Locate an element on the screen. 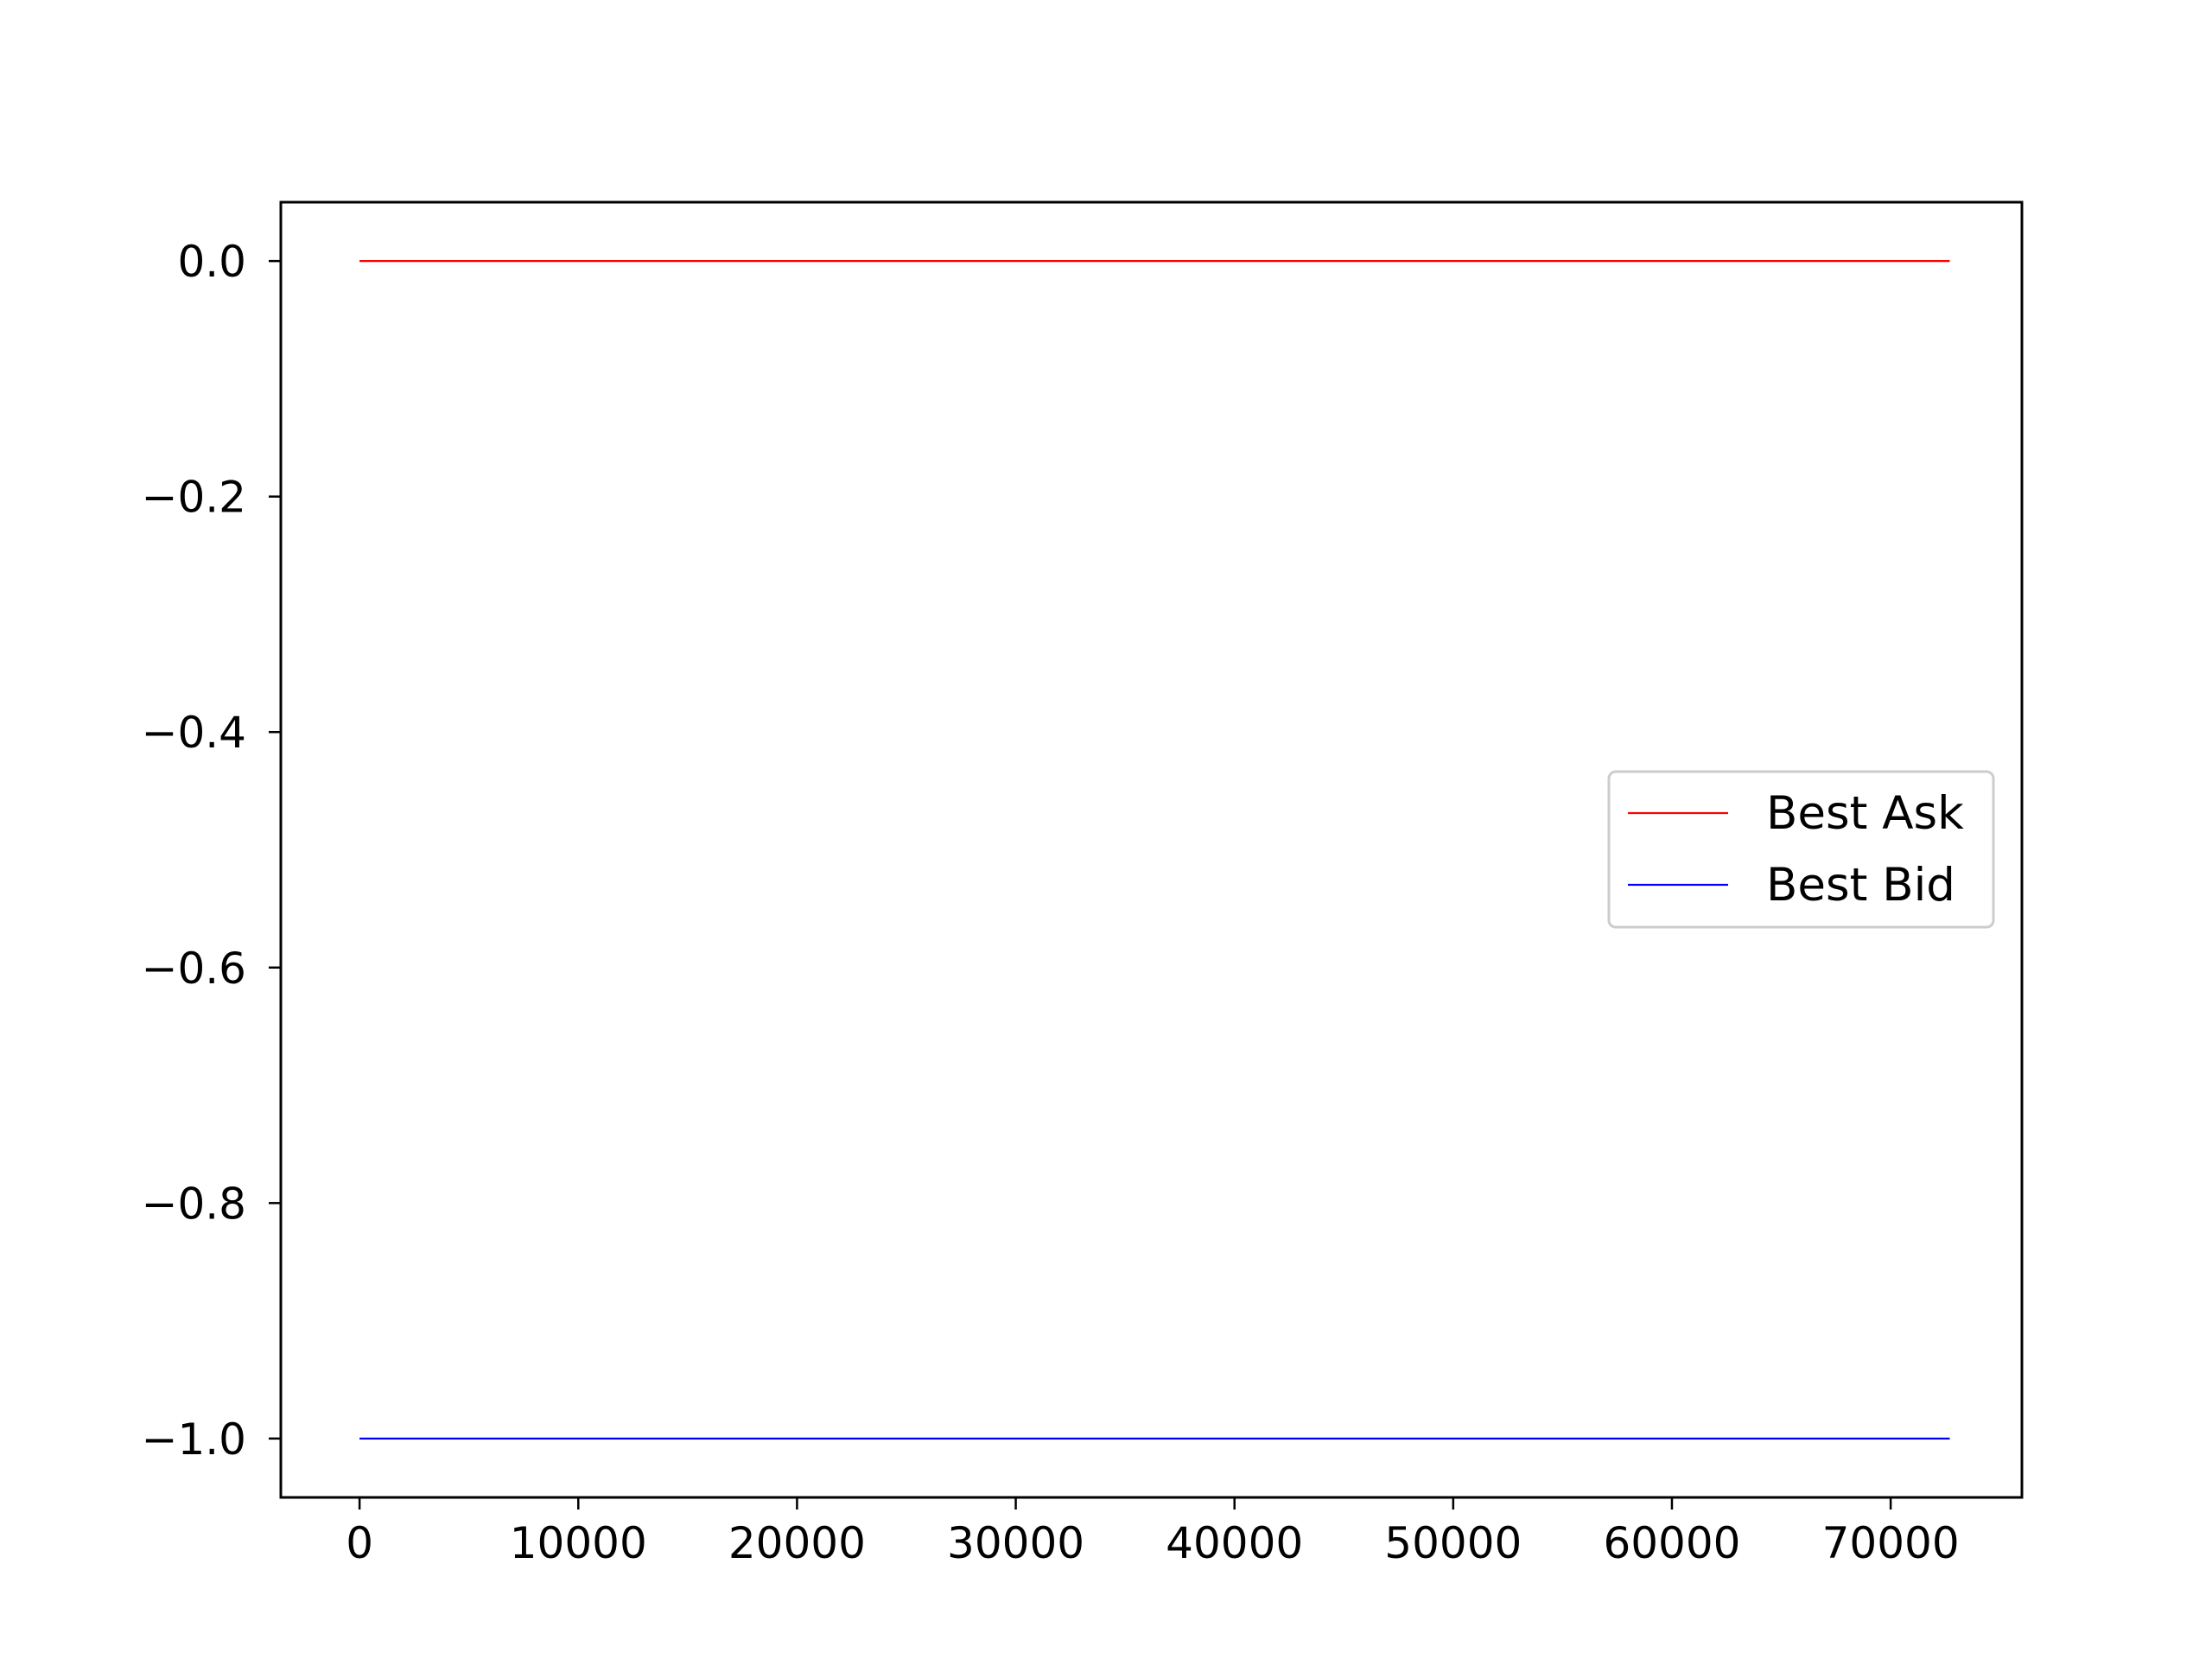 This screenshot has height=1659, width=2212. legend: Best Ask Best Bid is located at coordinates (1801, 849).